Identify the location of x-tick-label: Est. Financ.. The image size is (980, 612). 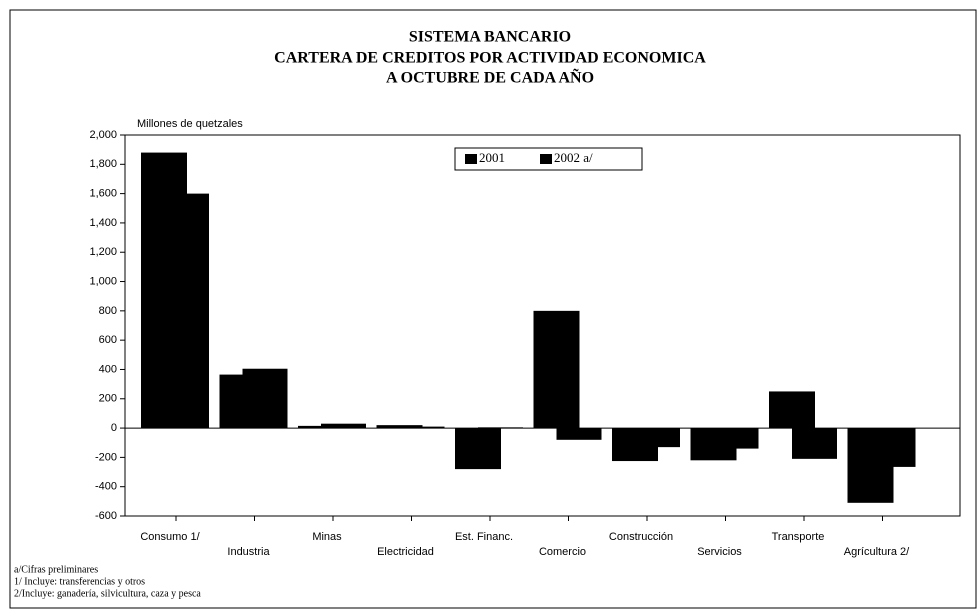
(484, 537).